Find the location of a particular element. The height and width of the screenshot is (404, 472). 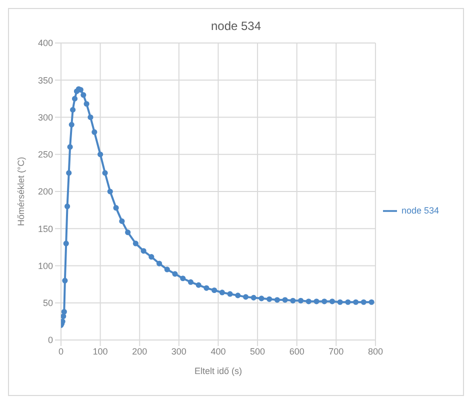

y-tick-label: 0 is located at coordinates (50, 340).